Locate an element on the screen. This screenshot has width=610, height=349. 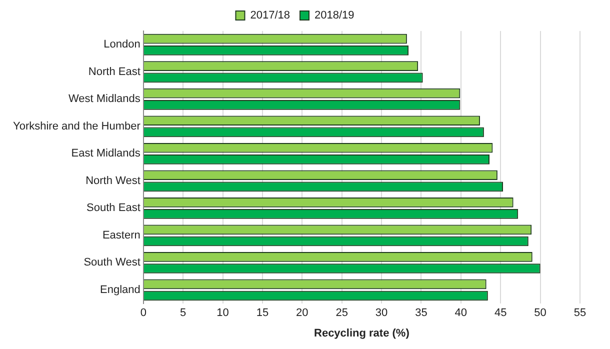
x-tick-label: 45 is located at coordinates (500, 313).